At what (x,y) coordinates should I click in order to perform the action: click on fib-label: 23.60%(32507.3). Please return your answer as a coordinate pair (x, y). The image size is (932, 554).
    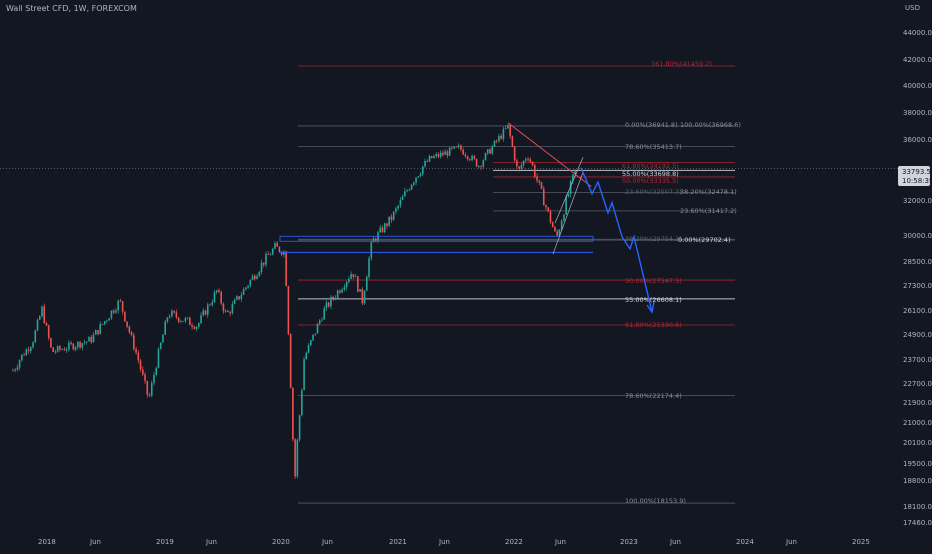
    Looking at the image, I should click on (653, 192).